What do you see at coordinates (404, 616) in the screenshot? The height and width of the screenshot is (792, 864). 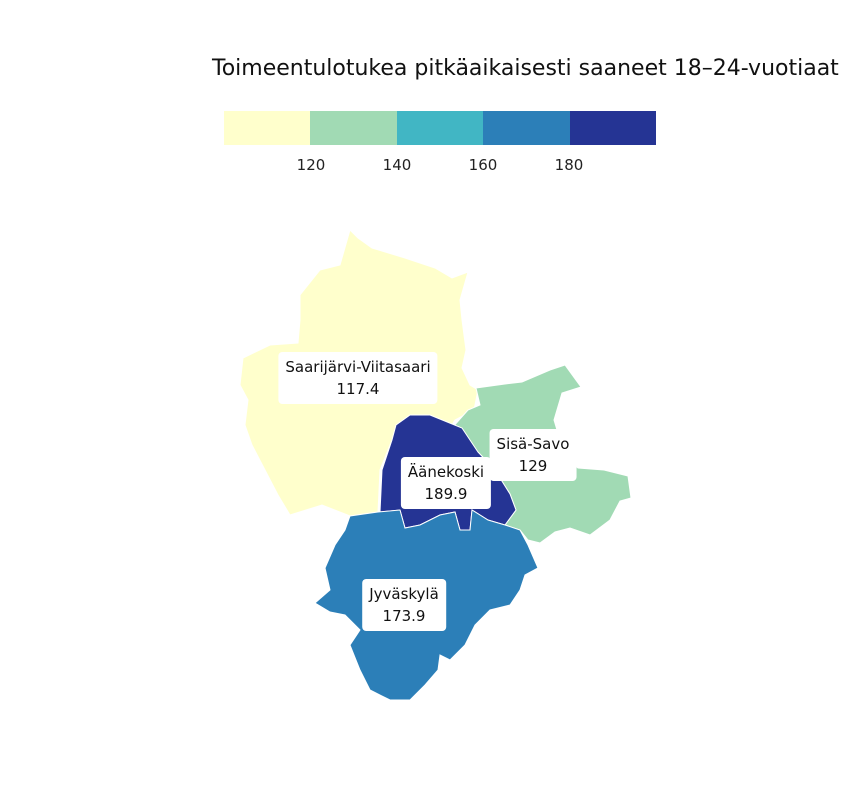 I see `region-value: 173.9` at bounding box center [404, 616].